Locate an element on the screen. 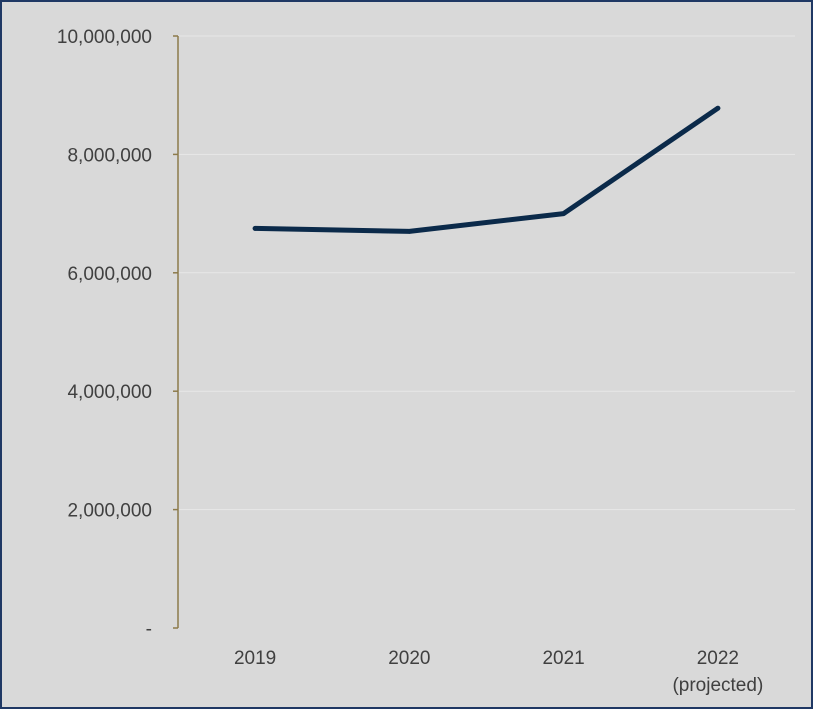  x-axis-tick-labels: 2019 2020 2021 2022 (projected) is located at coordinates (498, 672).